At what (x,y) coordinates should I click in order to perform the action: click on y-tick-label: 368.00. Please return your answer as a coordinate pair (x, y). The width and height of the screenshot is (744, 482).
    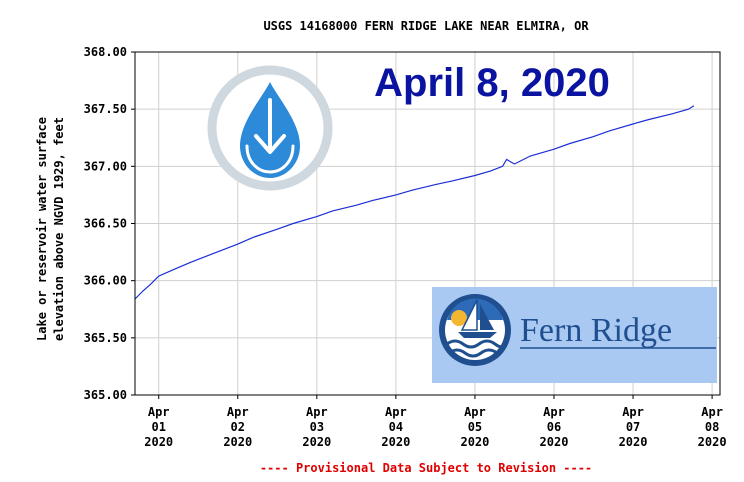
    Looking at the image, I should click on (105, 52).